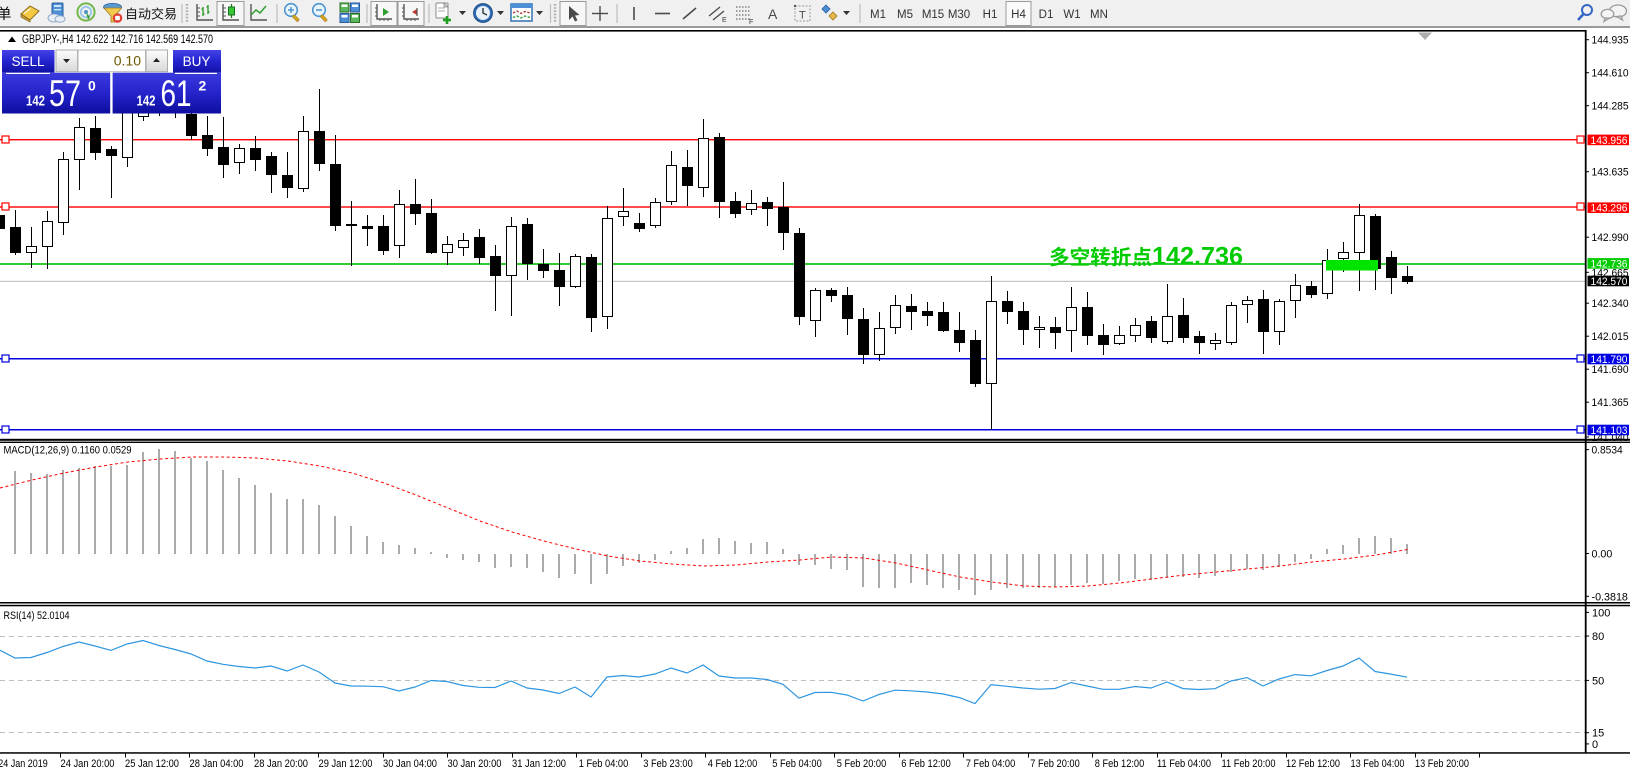 This screenshot has width=1630, height=776. Describe the element at coordinates (862, 764) in the screenshot. I see `svg-text: 5 Feb 20:00` at that location.